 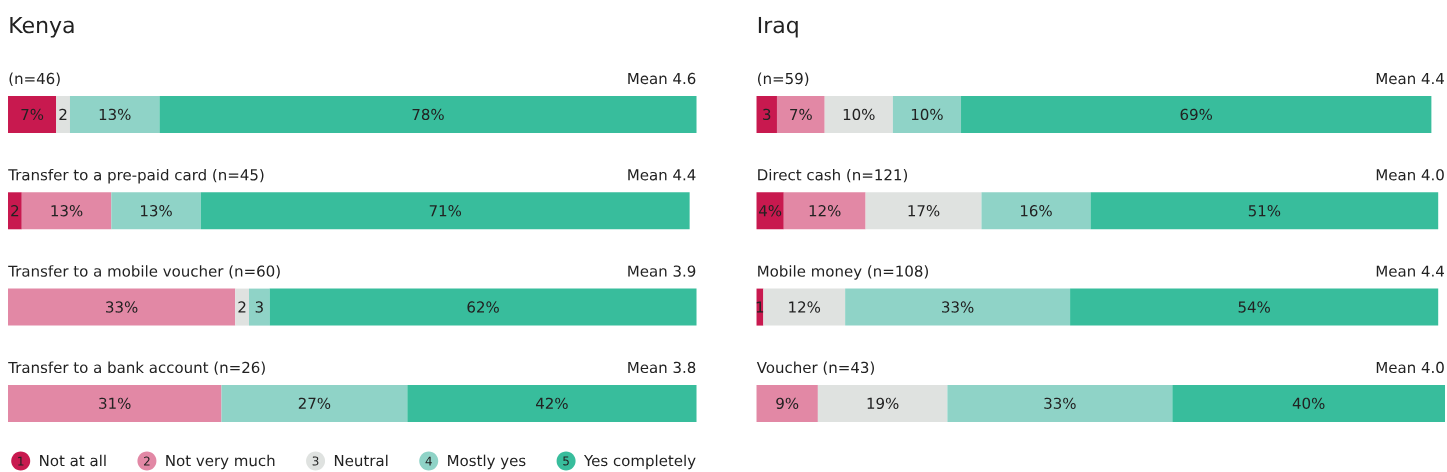 I want to click on data-label: 78%, so click(x=428, y=114).